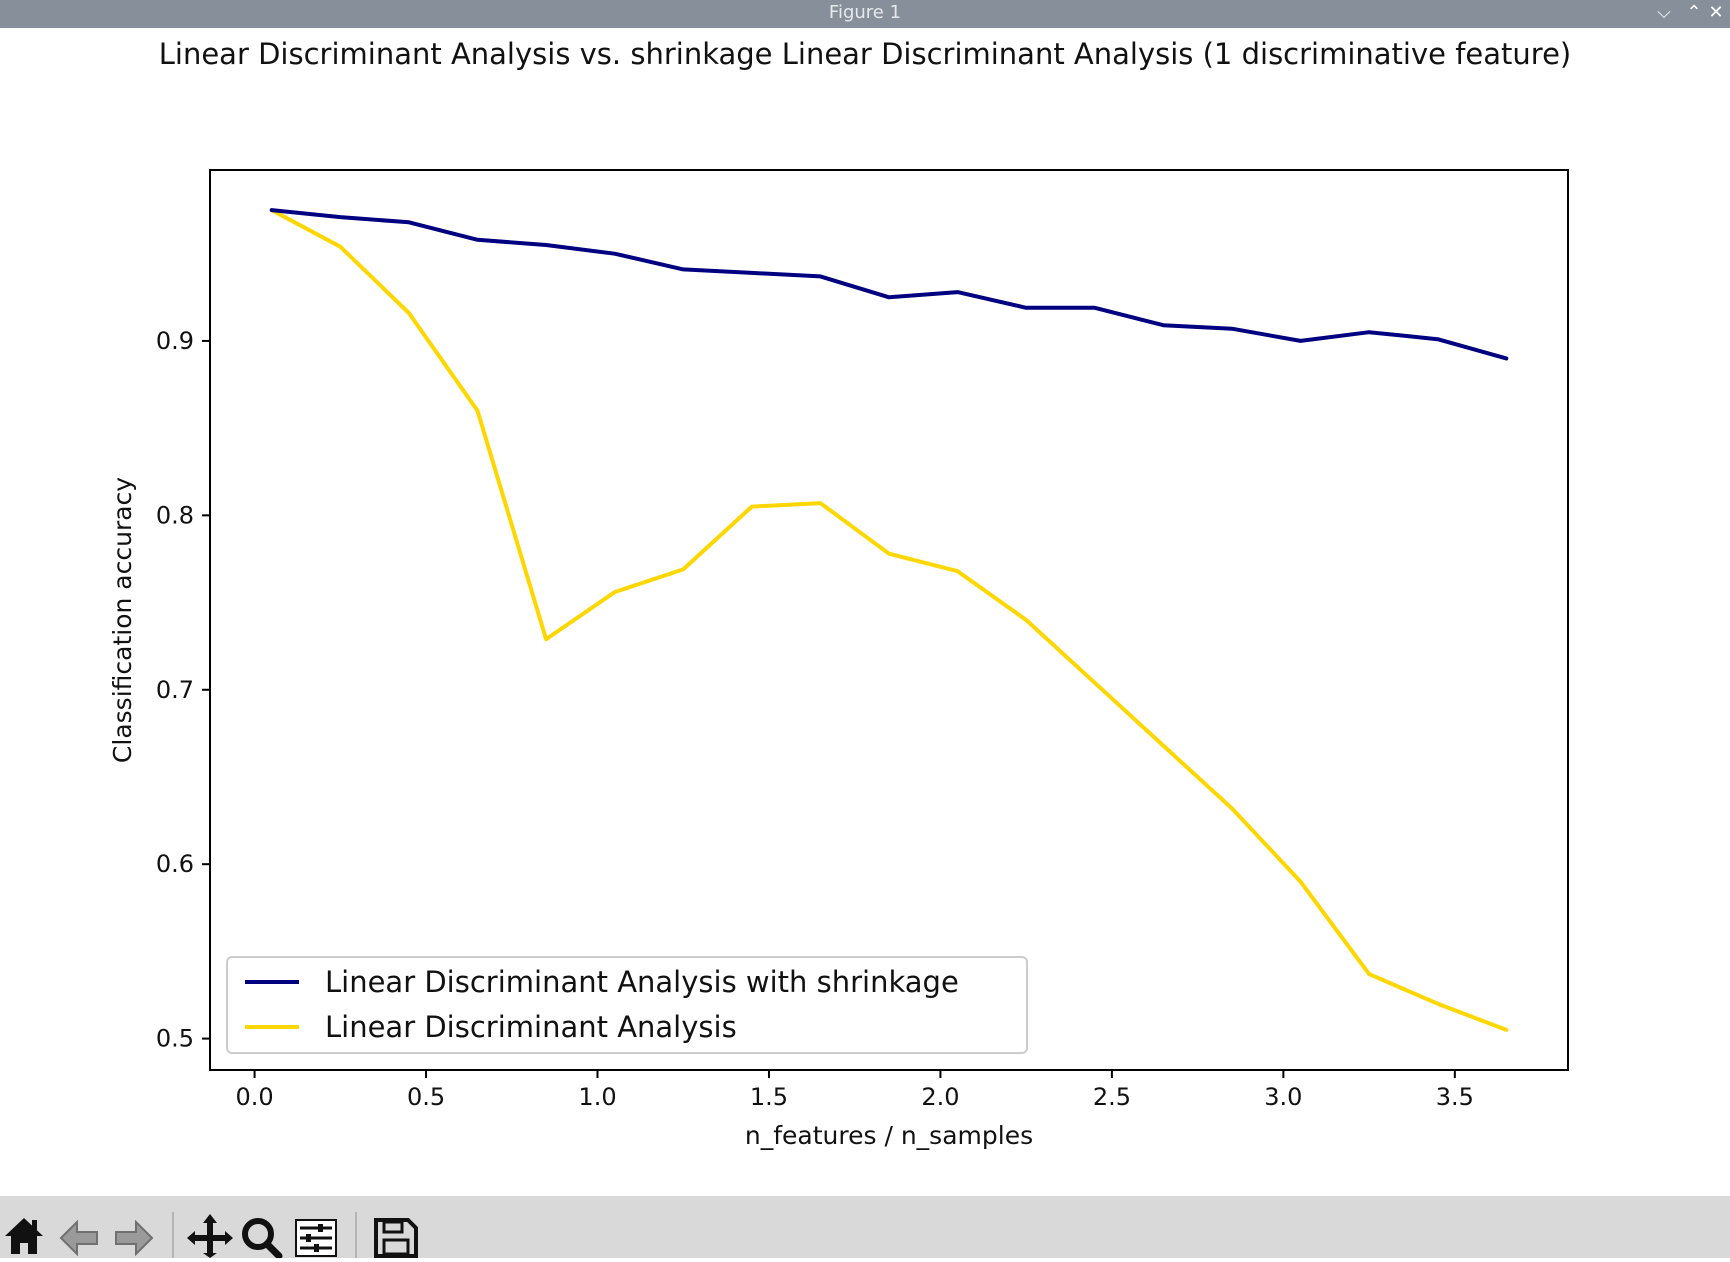 The height and width of the screenshot is (1262, 1730). Describe the element at coordinates (940, 1097) in the screenshot. I see `x-tick-label: 2.0` at that location.